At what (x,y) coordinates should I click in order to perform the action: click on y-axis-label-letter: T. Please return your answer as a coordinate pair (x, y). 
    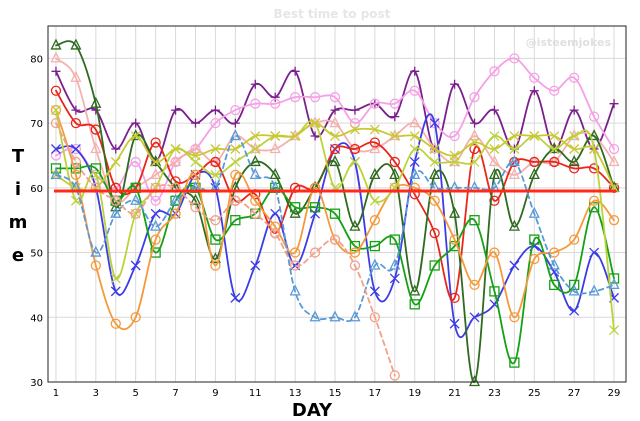
    Looking at the image, I should click on (18, 156).